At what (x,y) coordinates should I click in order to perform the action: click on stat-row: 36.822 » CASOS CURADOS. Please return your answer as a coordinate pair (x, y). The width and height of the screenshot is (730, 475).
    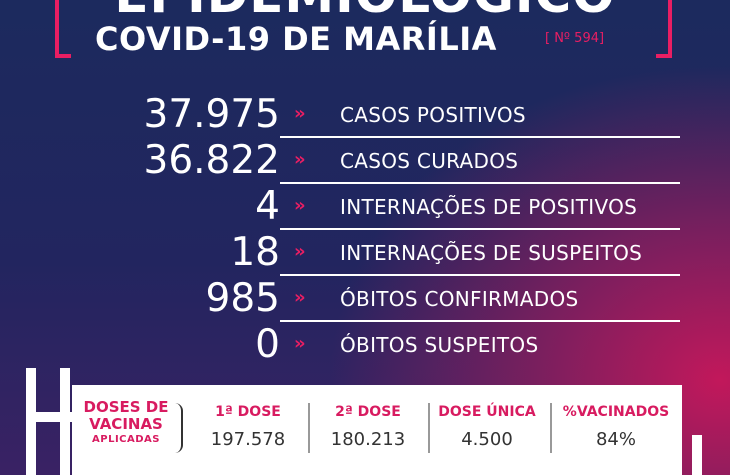
    Looking at the image, I should click on (370, 161).